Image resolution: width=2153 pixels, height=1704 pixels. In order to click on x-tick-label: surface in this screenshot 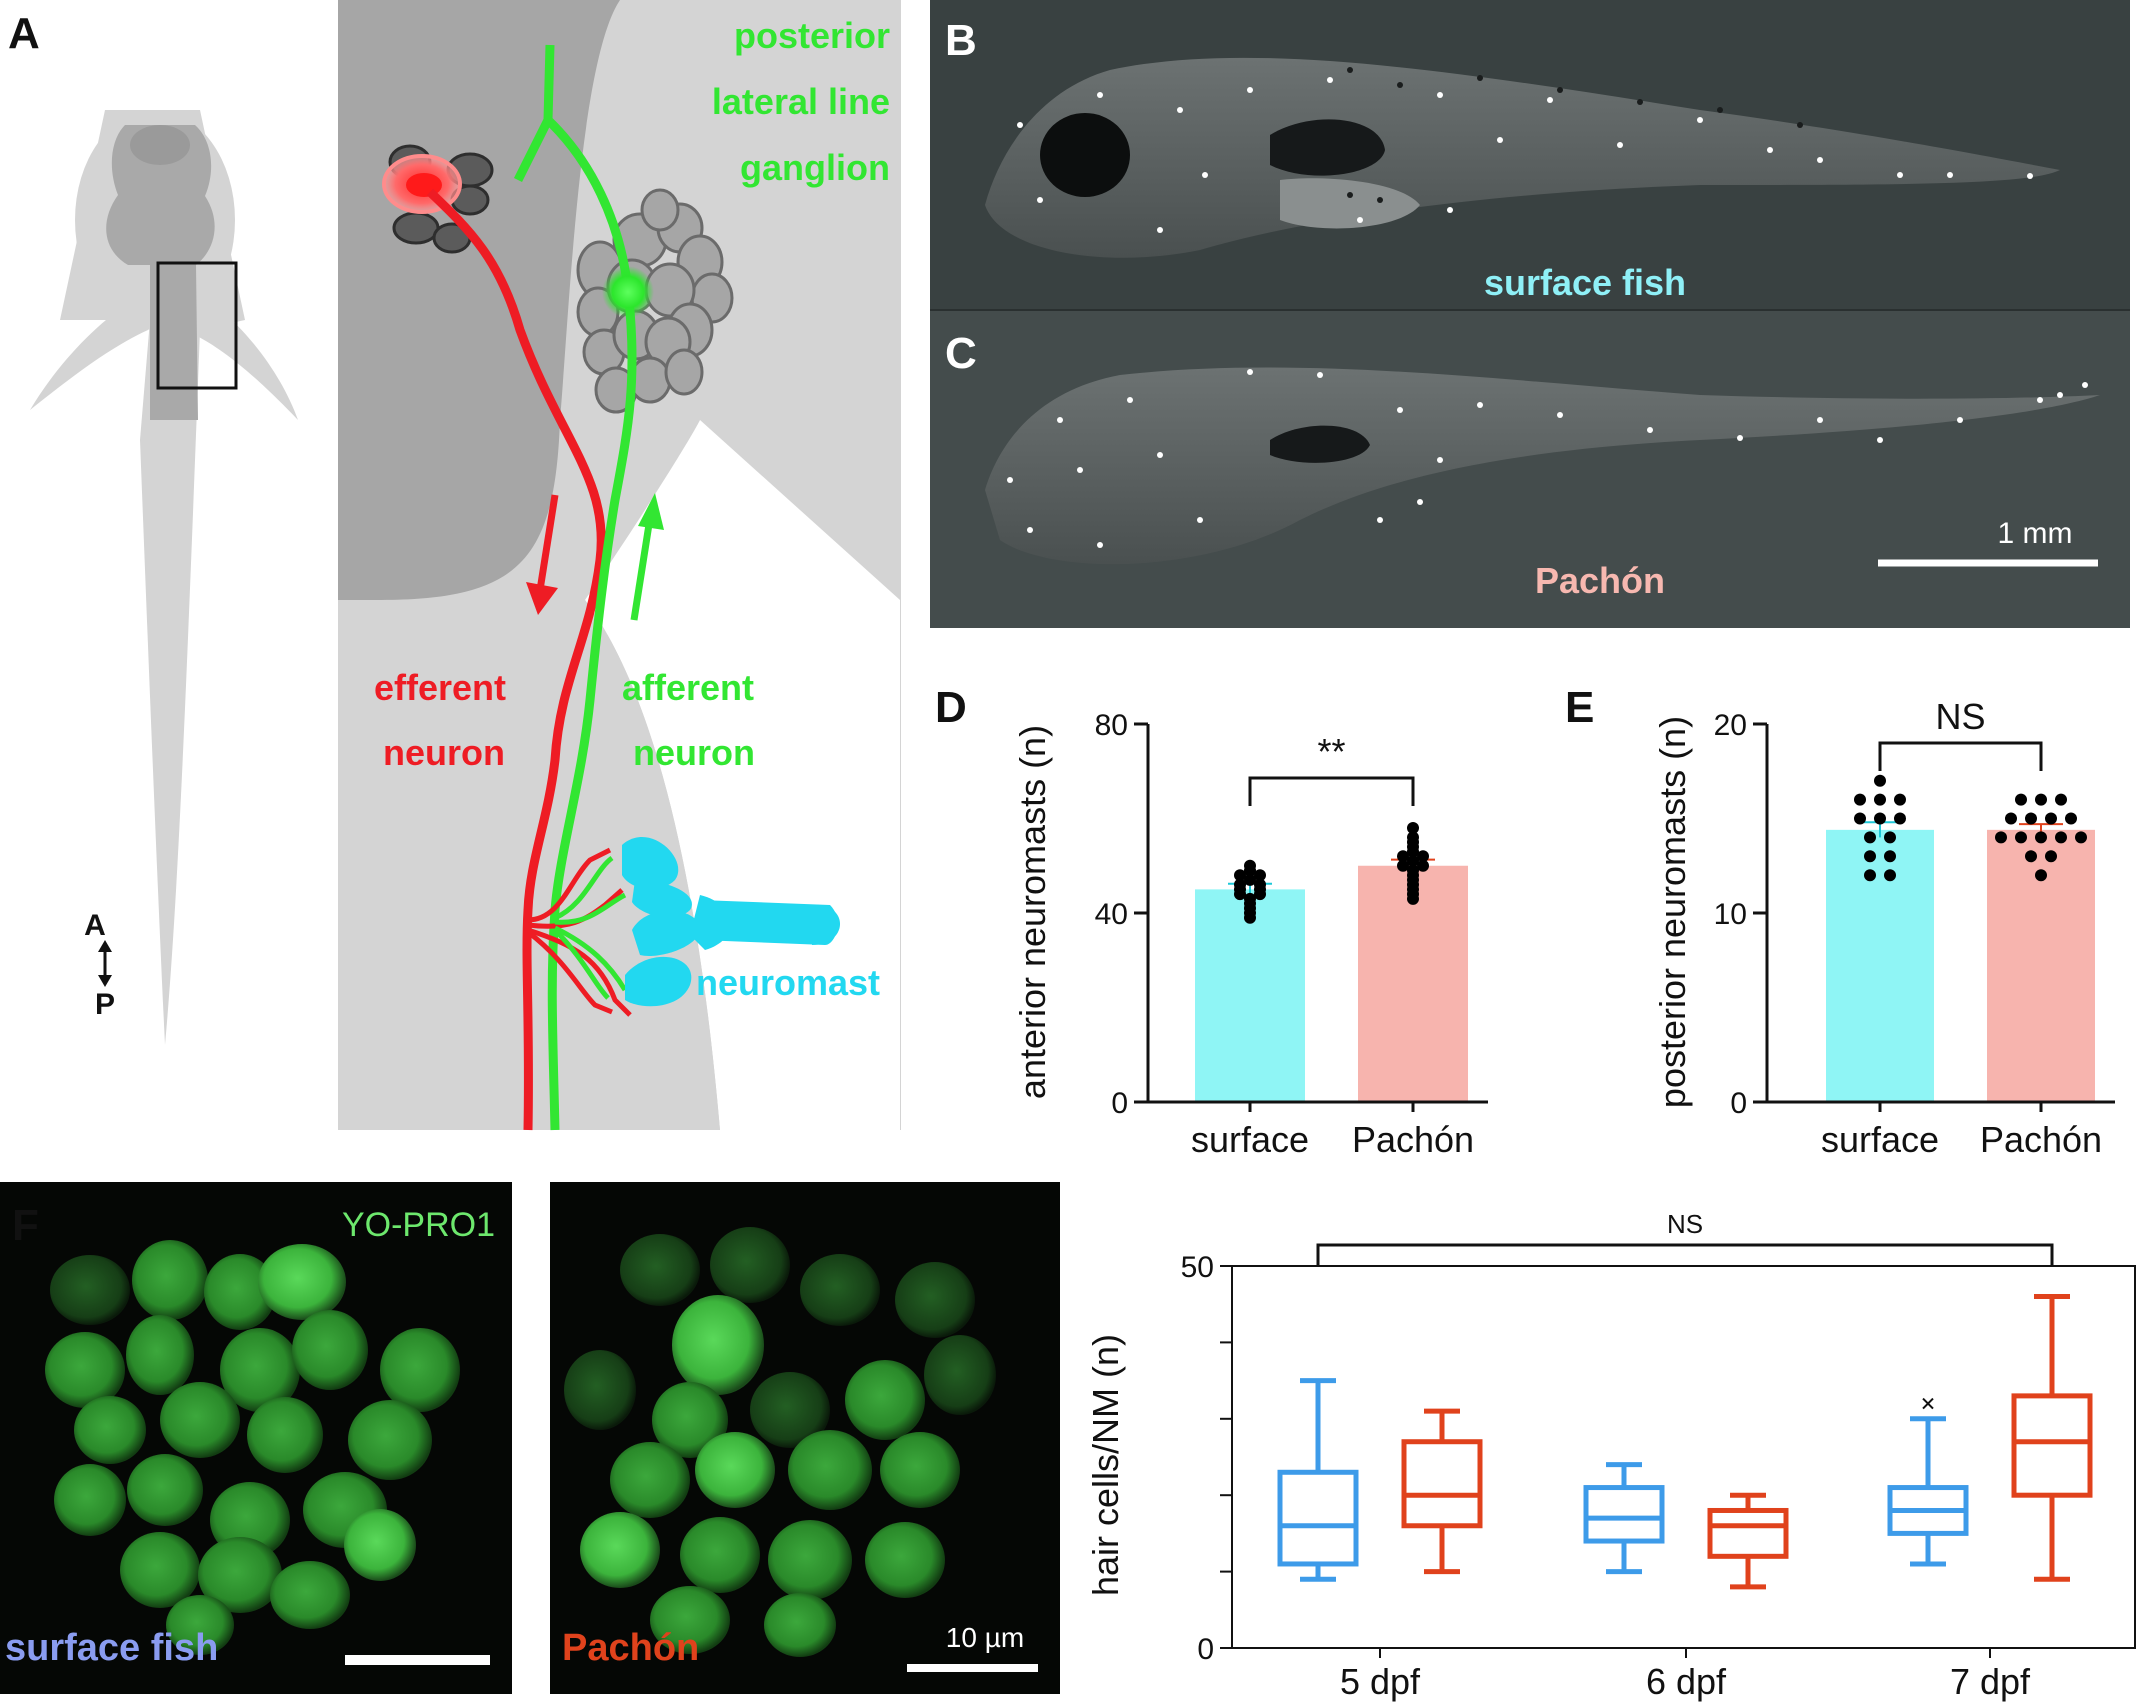, I will do `click(1880, 1139)`.